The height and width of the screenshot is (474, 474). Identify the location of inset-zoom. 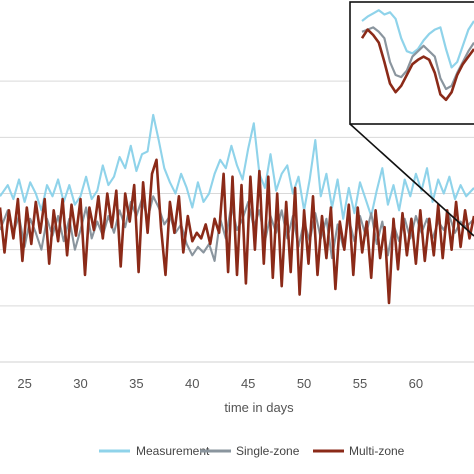
(411, 119).